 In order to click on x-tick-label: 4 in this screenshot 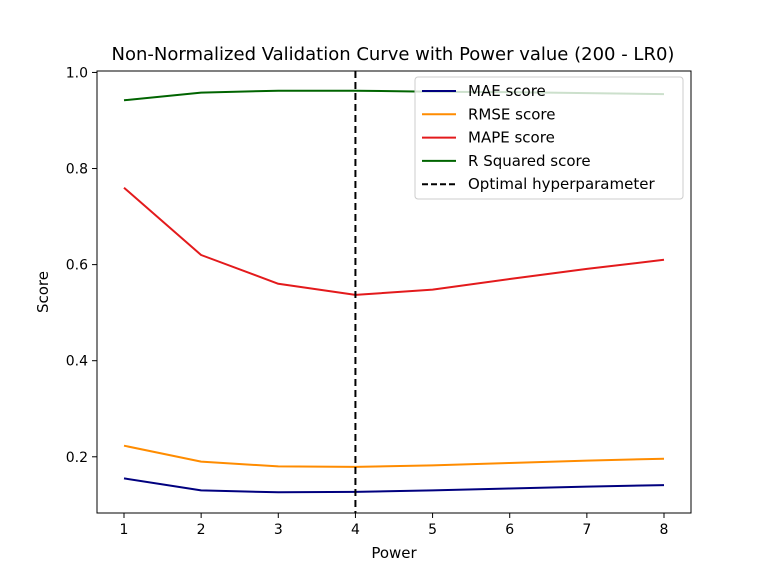, I will do `click(355, 530)`.